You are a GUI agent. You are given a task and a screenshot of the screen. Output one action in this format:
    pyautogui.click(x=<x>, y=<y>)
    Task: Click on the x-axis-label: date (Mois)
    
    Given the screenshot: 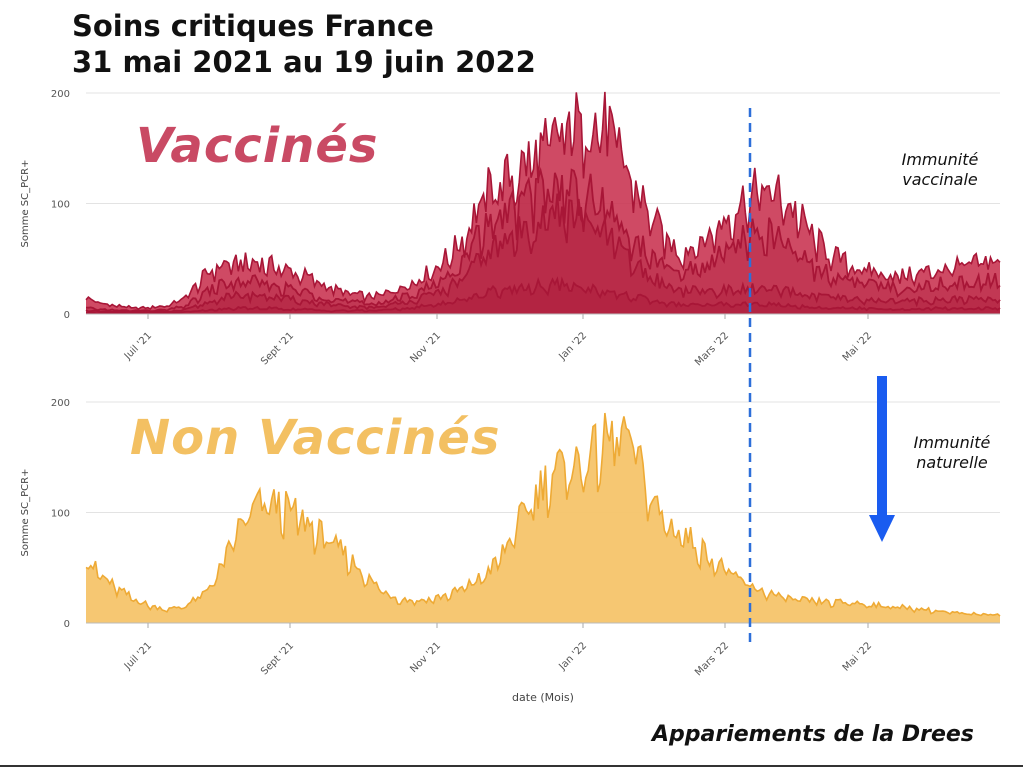 What is the action you would take?
    pyautogui.click(x=543, y=697)
    